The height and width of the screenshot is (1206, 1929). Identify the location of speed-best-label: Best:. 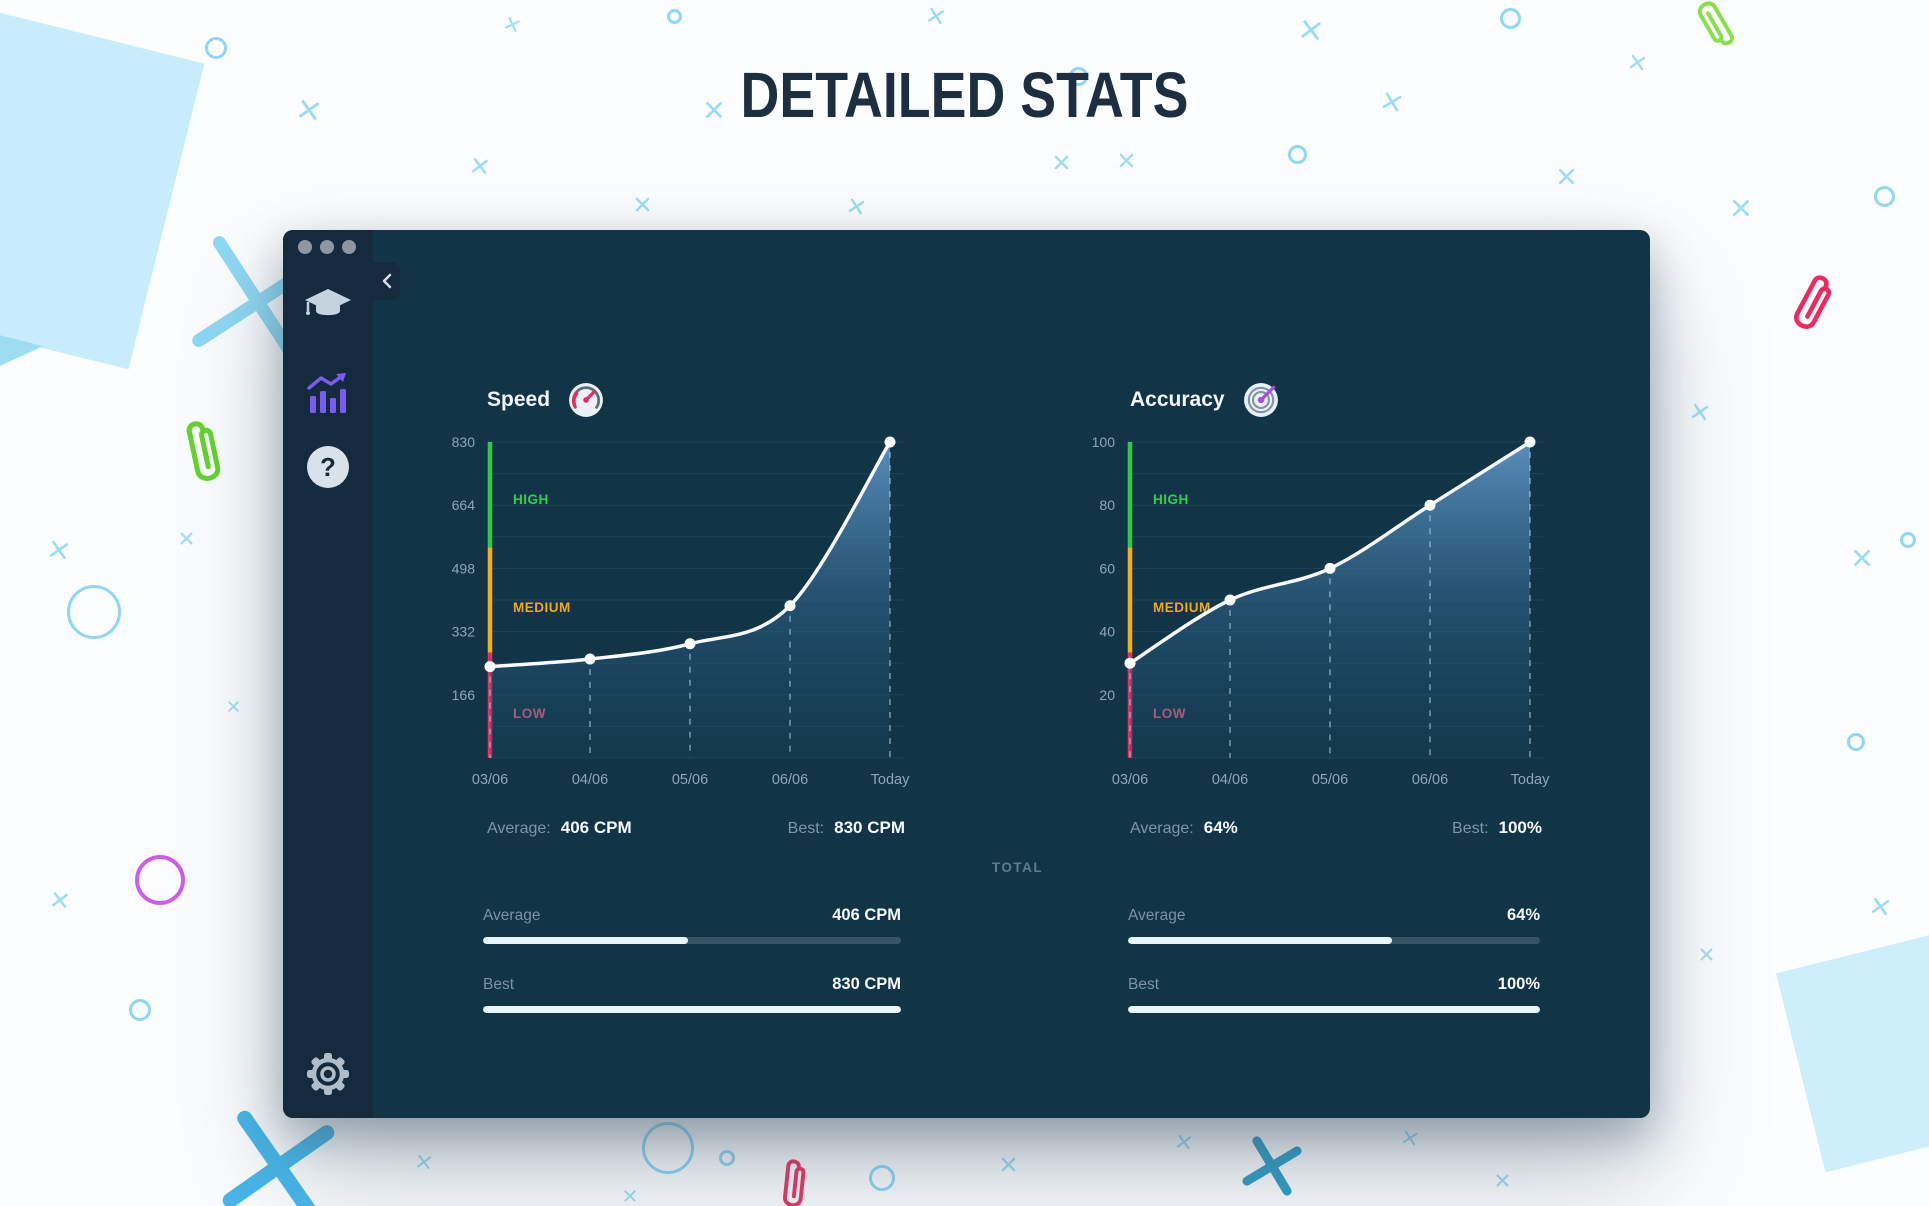
(806, 828).